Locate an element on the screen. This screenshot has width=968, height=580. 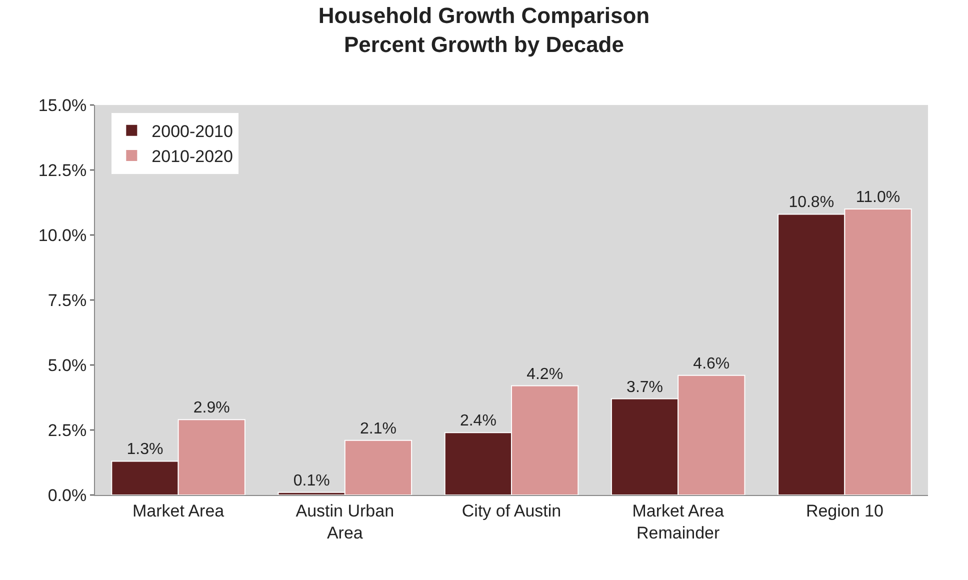
y-tick-label: 5.0% is located at coordinates (67, 365).